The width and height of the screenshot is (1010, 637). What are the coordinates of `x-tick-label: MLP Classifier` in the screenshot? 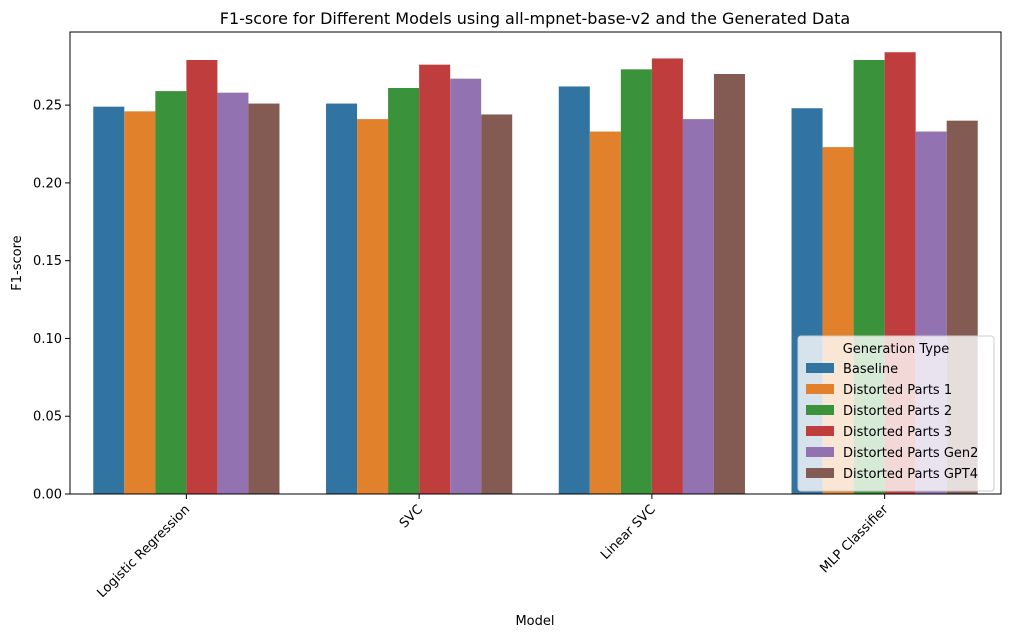 It's located at (854, 539).